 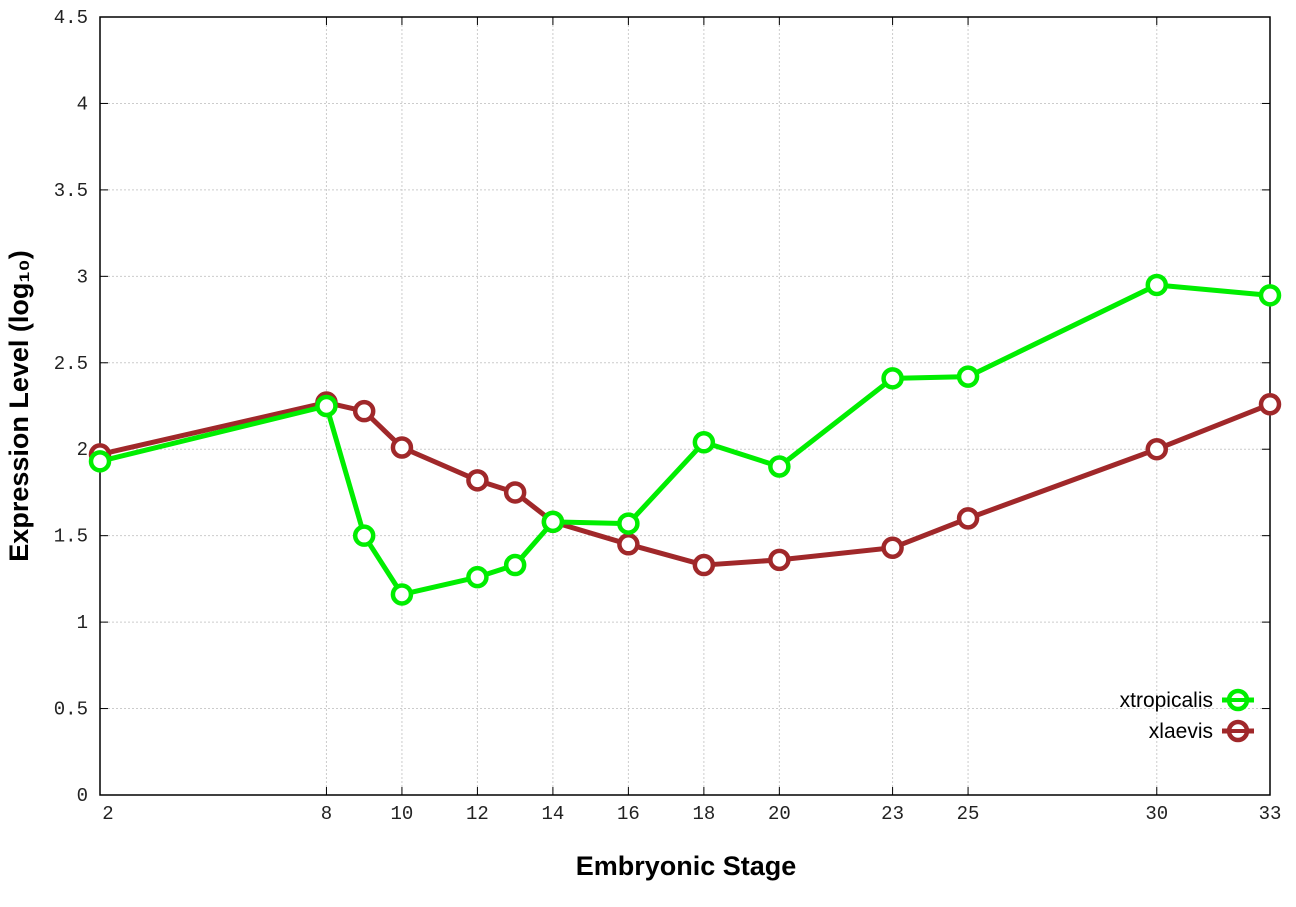 I want to click on x-axis-title: Embryonic Stage, so click(x=686, y=866).